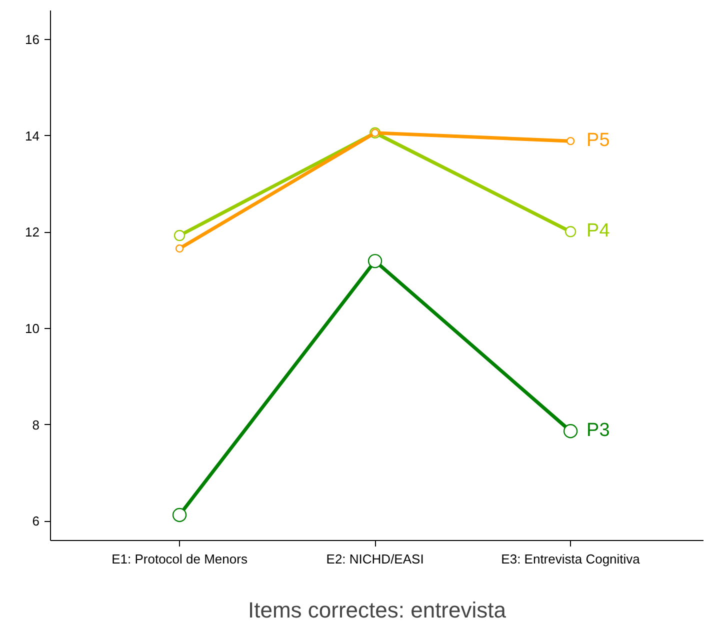 The width and height of the screenshot is (721, 625). What do you see at coordinates (36, 424) in the screenshot?
I see `y-tick-label: 8` at bounding box center [36, 424].